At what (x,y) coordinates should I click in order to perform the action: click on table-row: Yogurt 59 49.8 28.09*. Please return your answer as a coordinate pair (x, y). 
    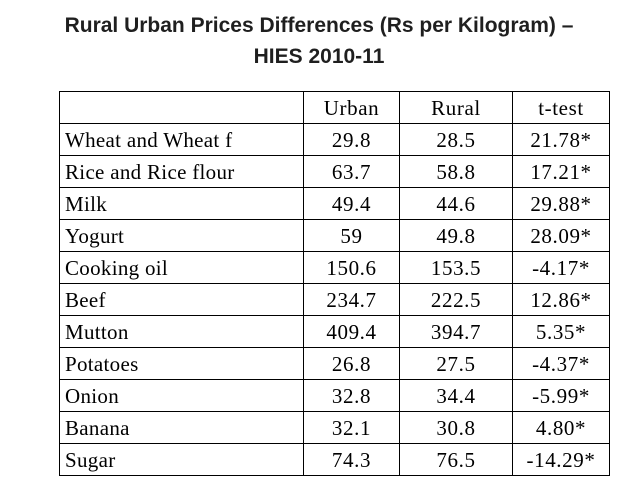
    Looking at the image, I should click on (334, 235).